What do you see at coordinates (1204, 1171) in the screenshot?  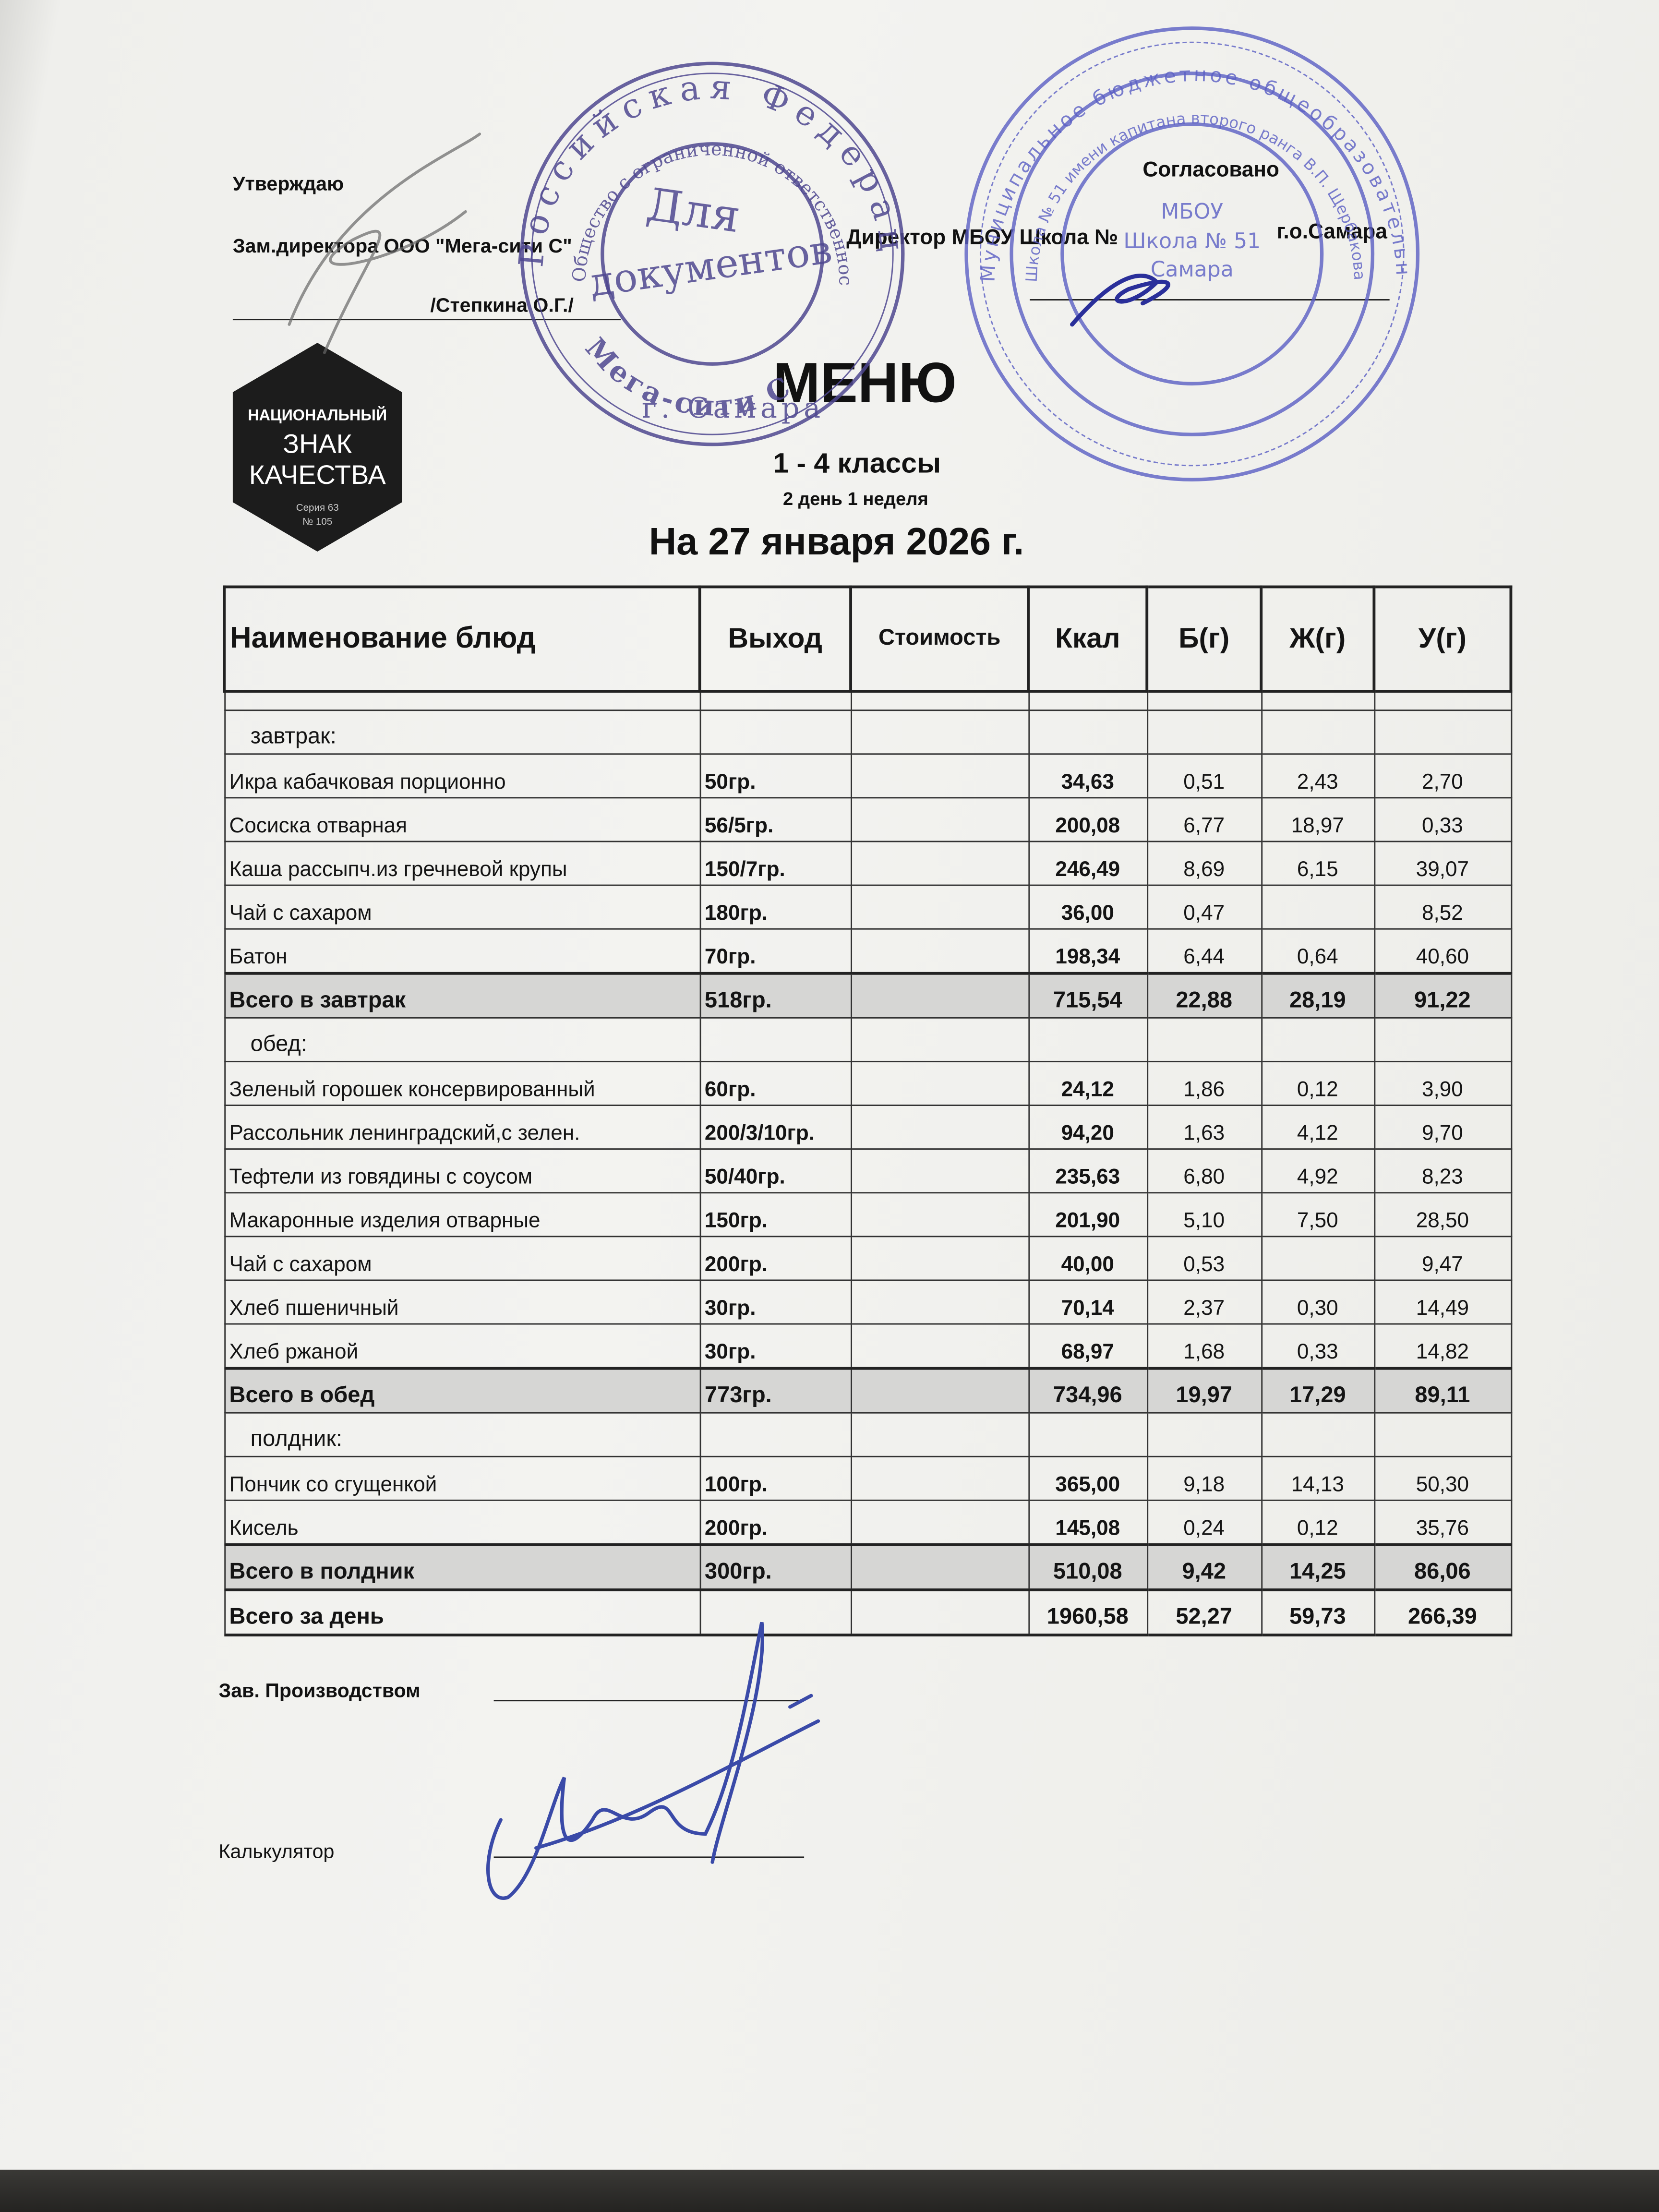 I see `table-cell: 6,80` at bounding box center [1204, 1171].